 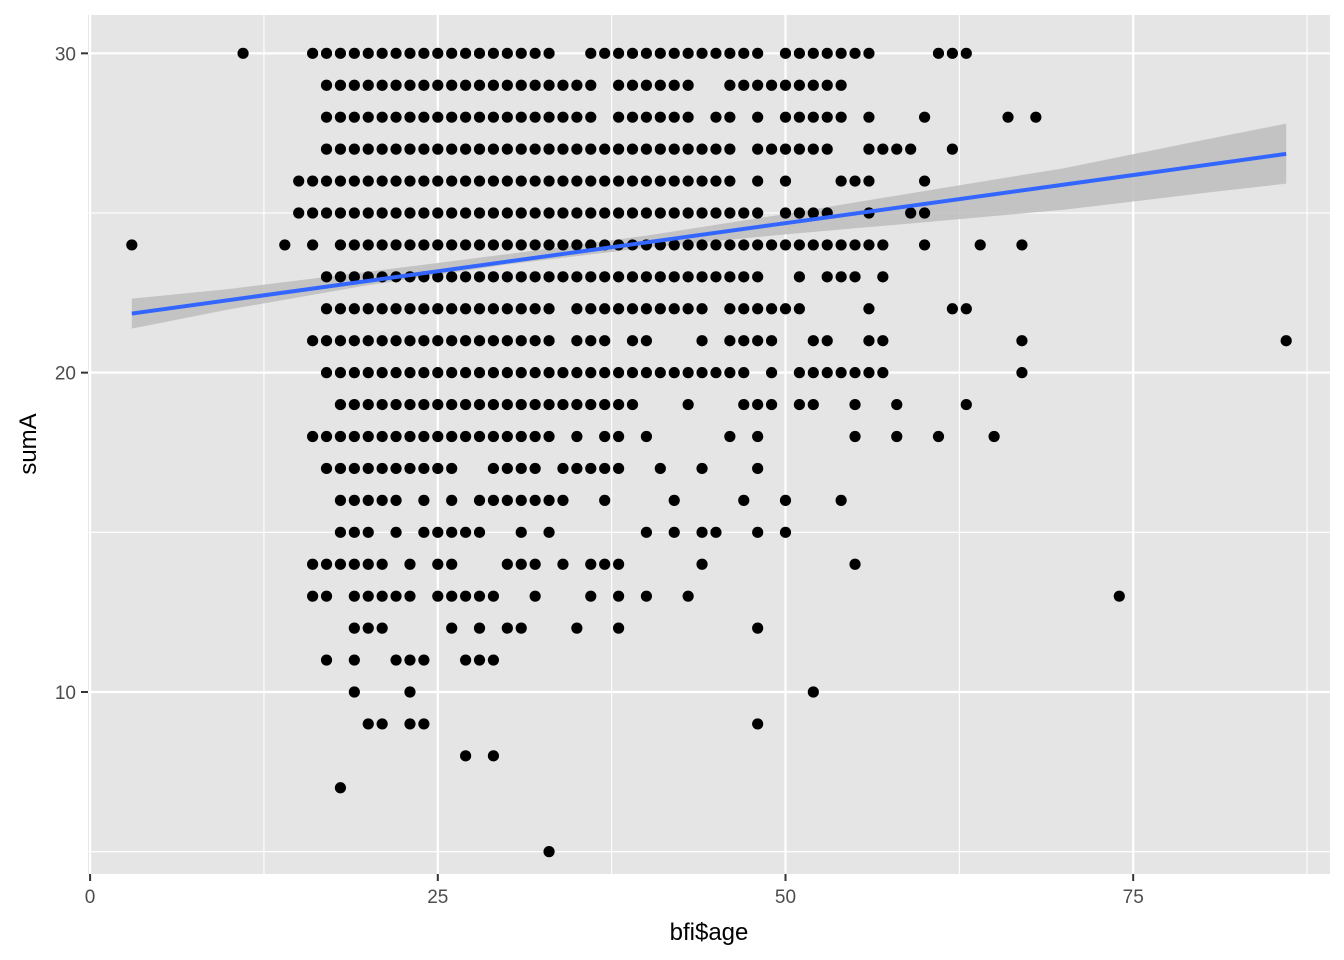 What do you see at coordinates (65, 693) in the screenshot?
I see `y-tick-label: 10` at bounding box center [65, 693].